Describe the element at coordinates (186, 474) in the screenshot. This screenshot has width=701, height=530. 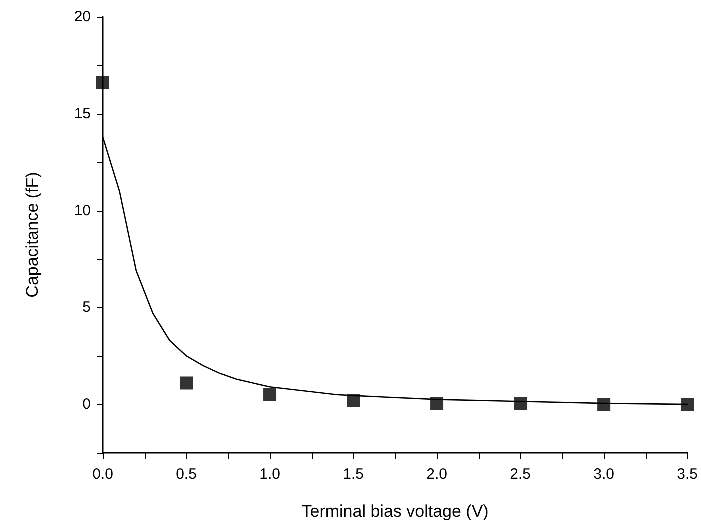
I see `x-tick-label: 0.5` at that location.